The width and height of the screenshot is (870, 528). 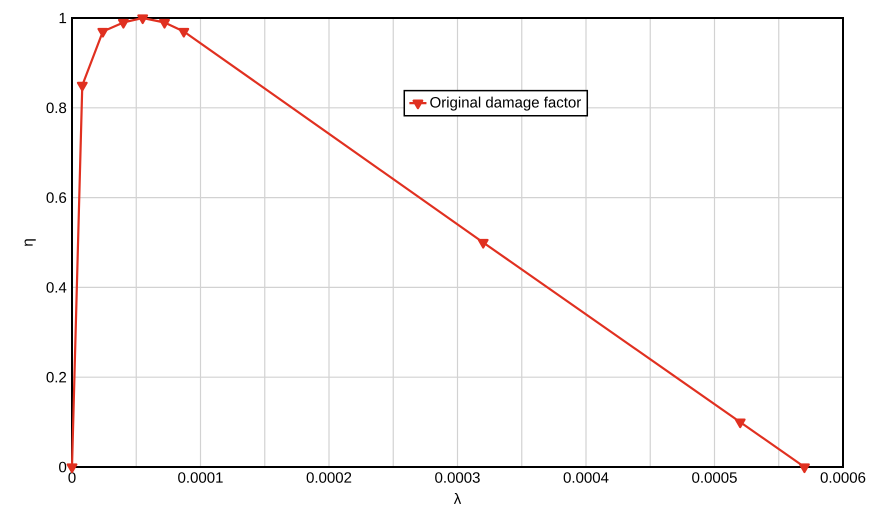 I want to click on x-tick-label: 0.0003, so click(x=457, y=477).